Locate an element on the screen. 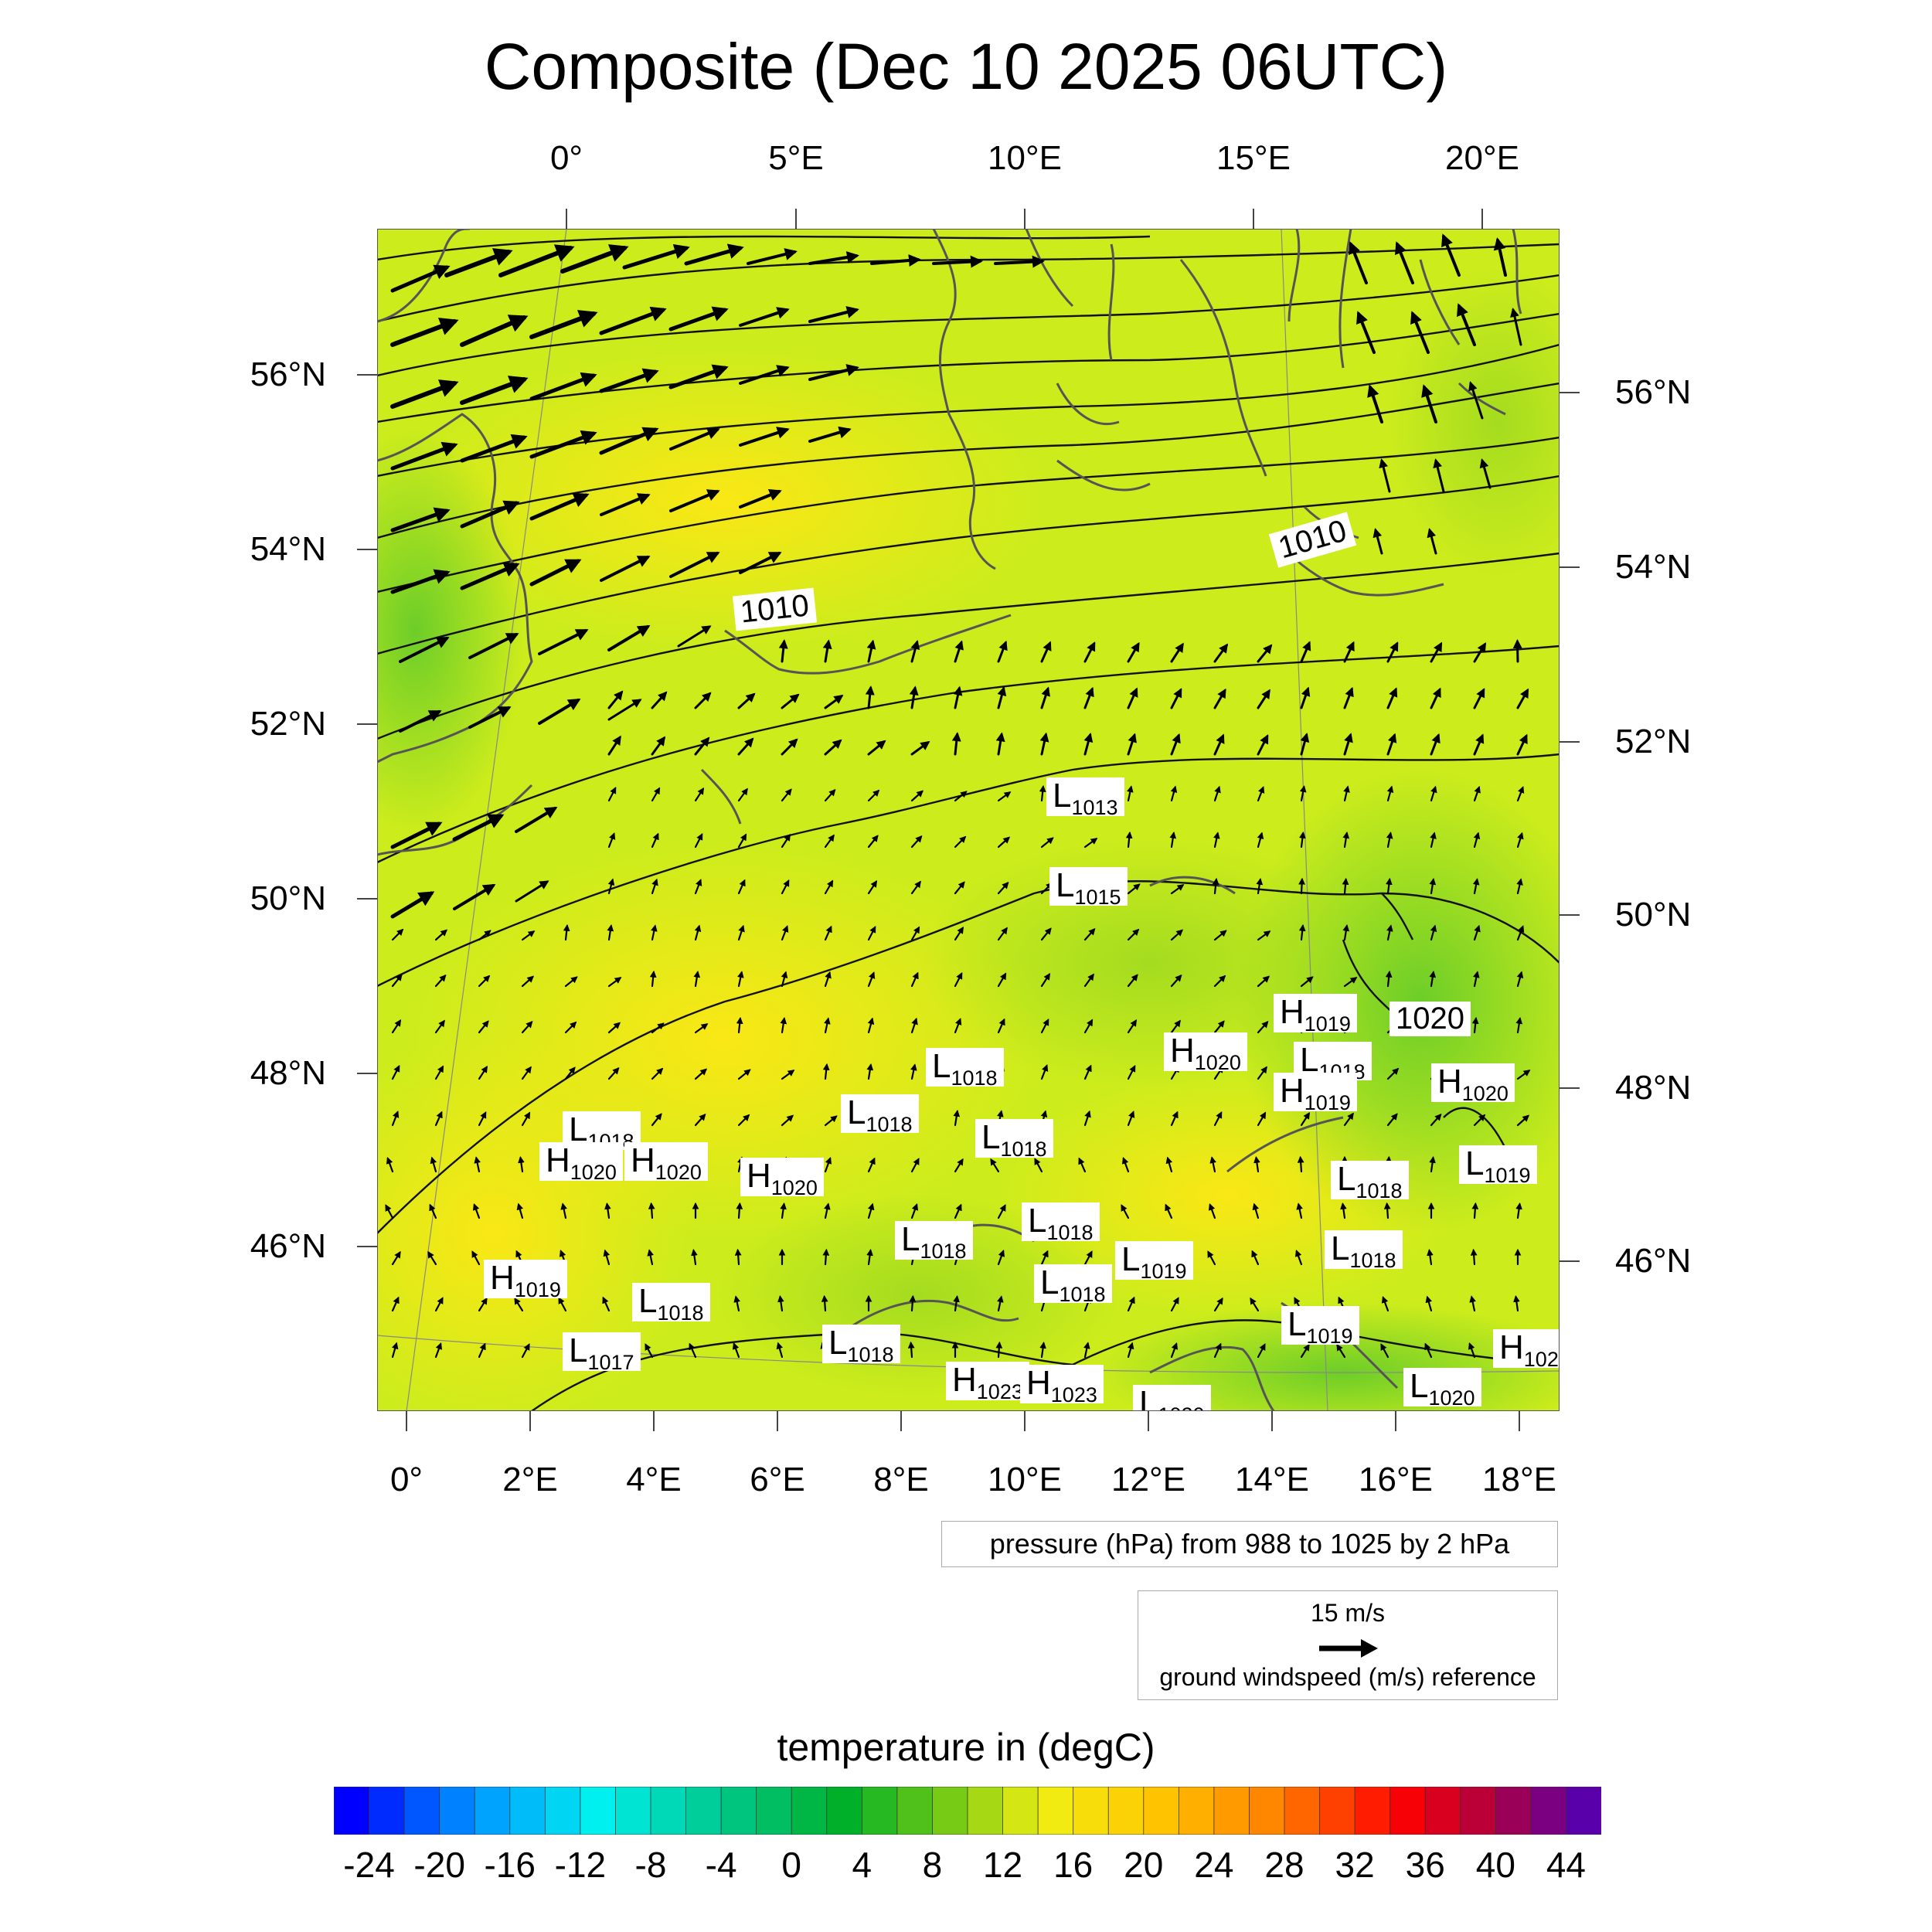 This screenshot has width=1932, height=1932. left-lat-tick-50n: 50°N is located at coordinates (288, 898).